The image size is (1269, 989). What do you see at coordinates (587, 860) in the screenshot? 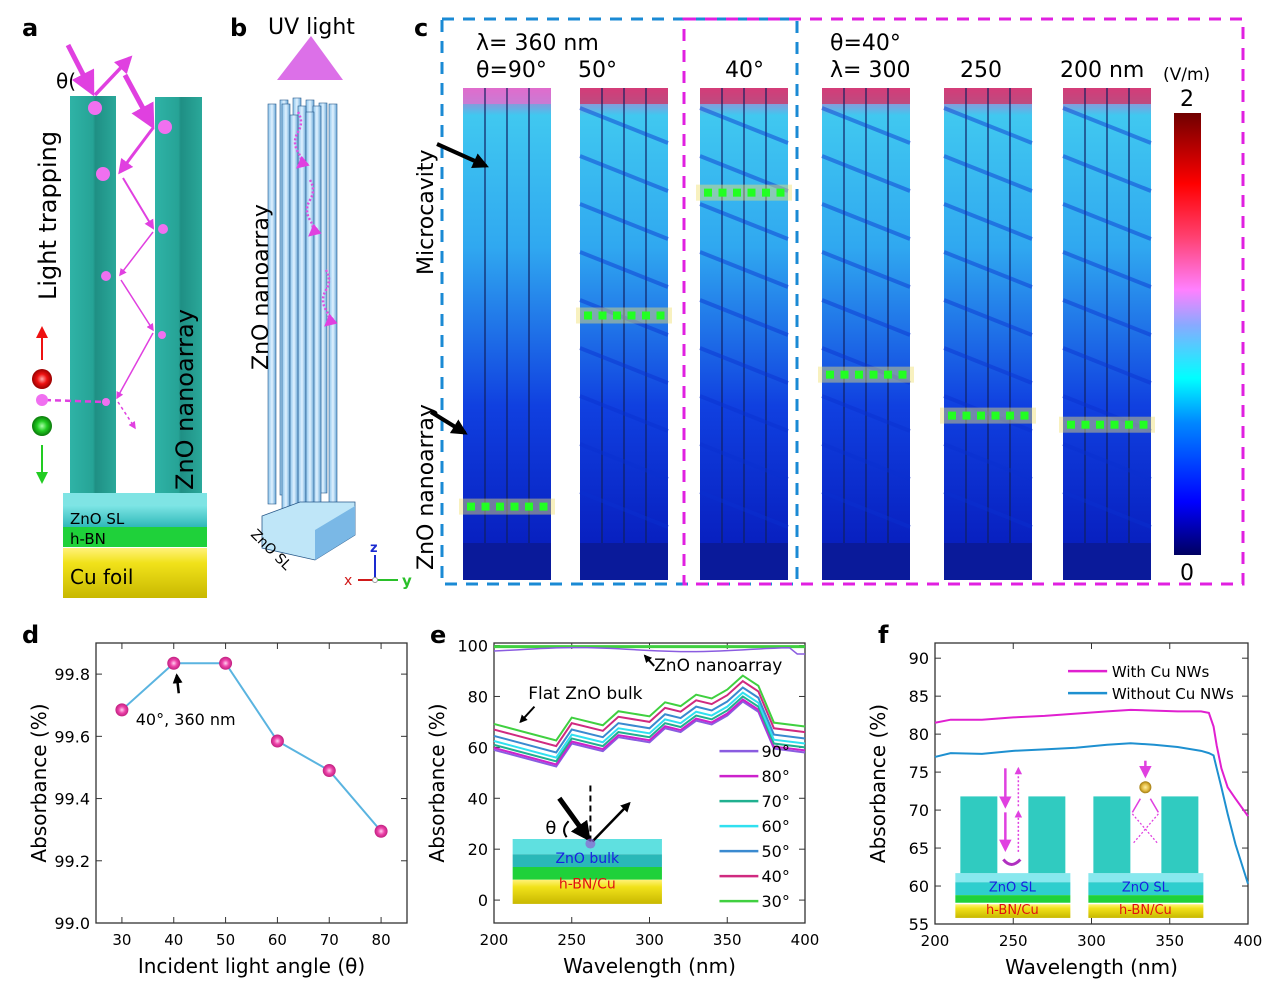
I see `inset-zno-bulk` at bounding box center [587, 860].